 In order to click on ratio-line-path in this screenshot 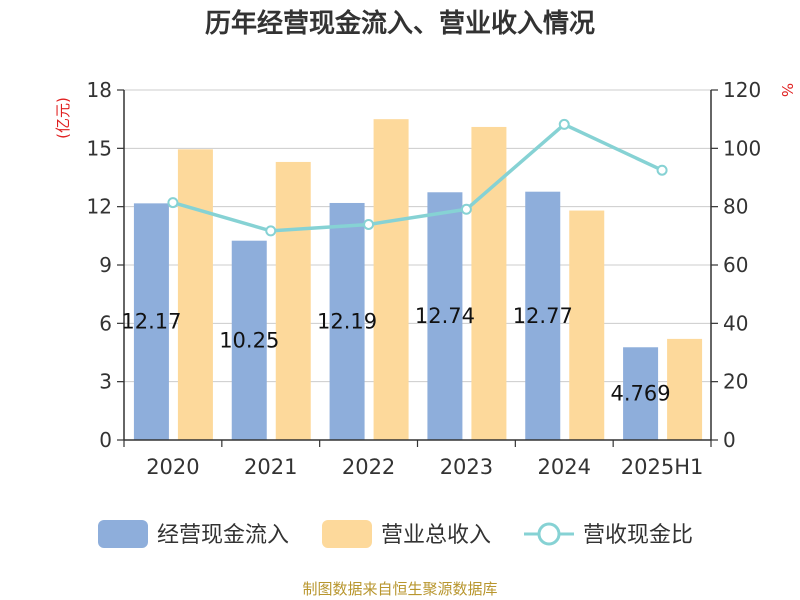, I will do `click(417, 177)`.